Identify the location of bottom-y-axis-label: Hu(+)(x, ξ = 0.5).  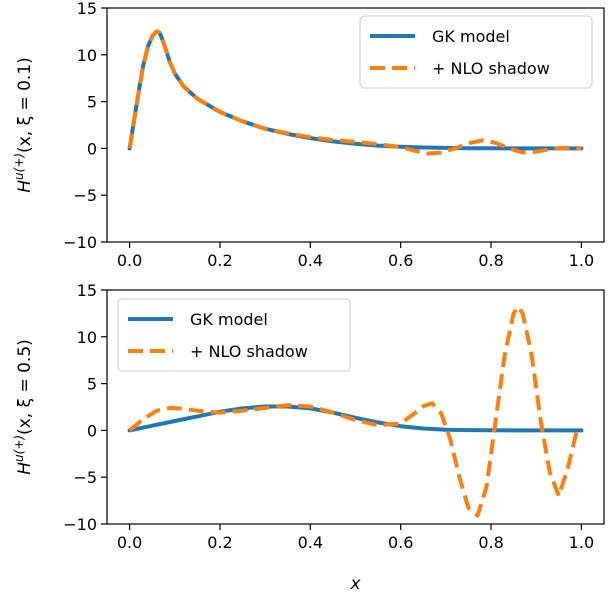
(23, 407).